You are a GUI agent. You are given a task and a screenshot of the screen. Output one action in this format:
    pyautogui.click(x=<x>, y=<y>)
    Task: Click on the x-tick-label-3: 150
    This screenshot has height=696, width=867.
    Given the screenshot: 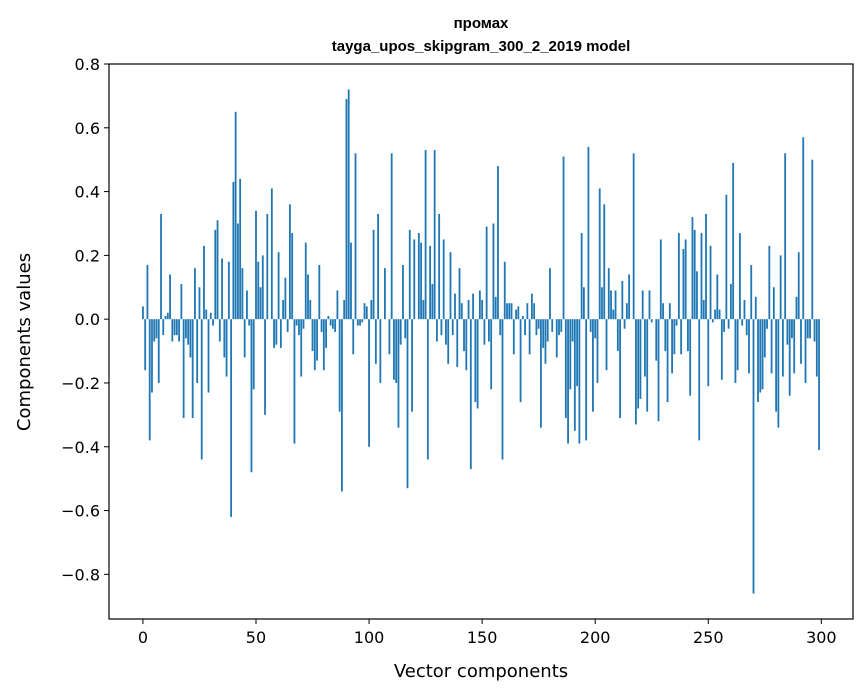 What is the action you would take?
    pyautogui.click(x=482, y=637)
    